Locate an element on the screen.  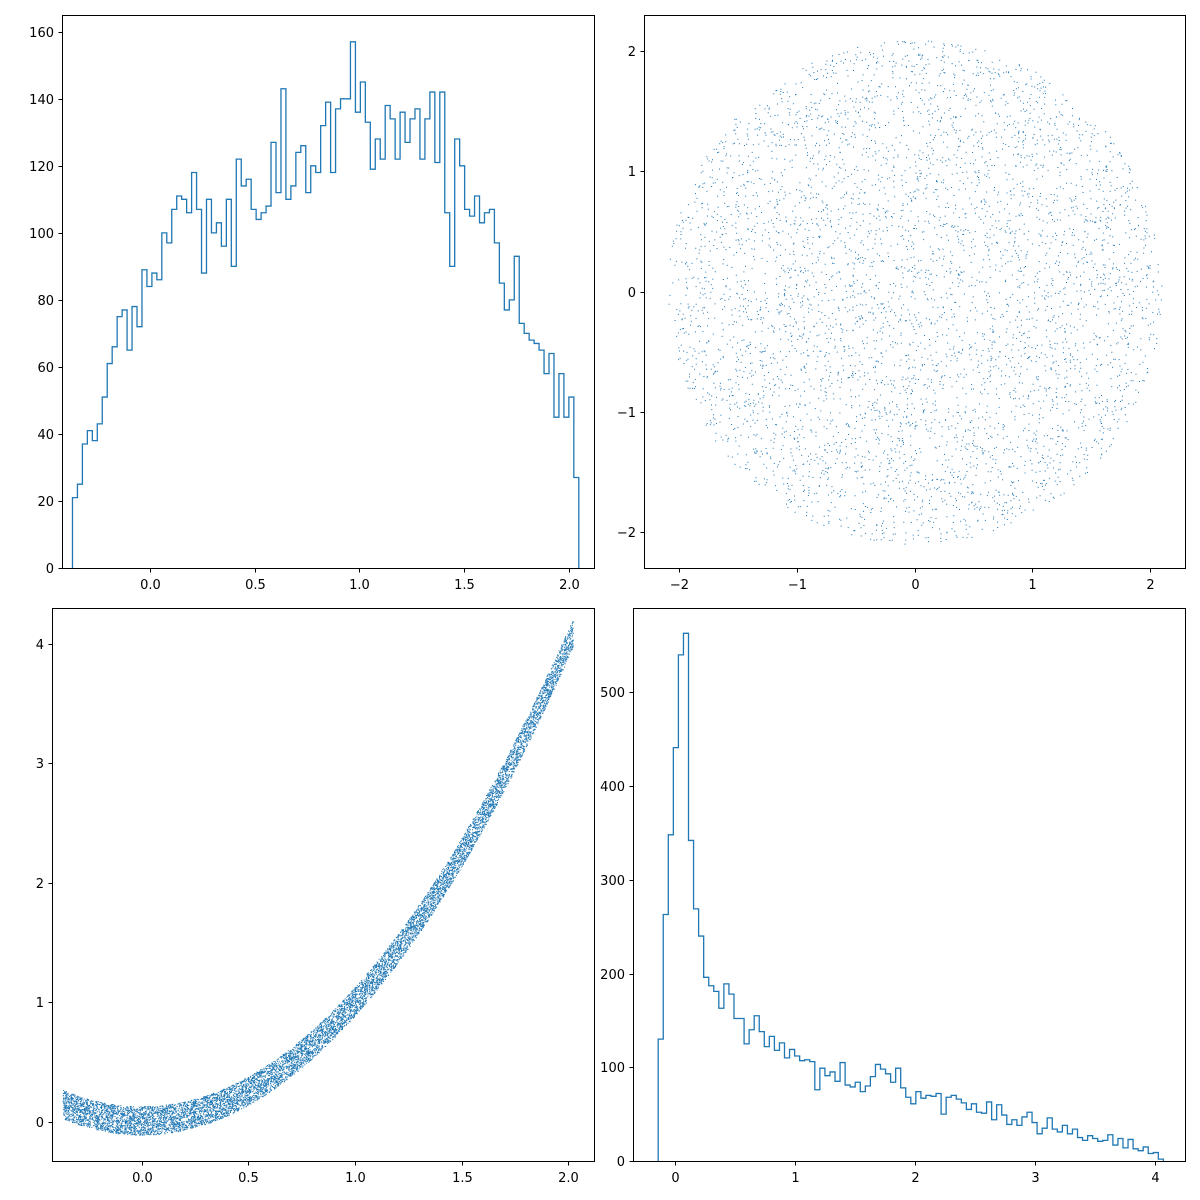
y-tick-label: 4 is located at coordinates (40, 645).